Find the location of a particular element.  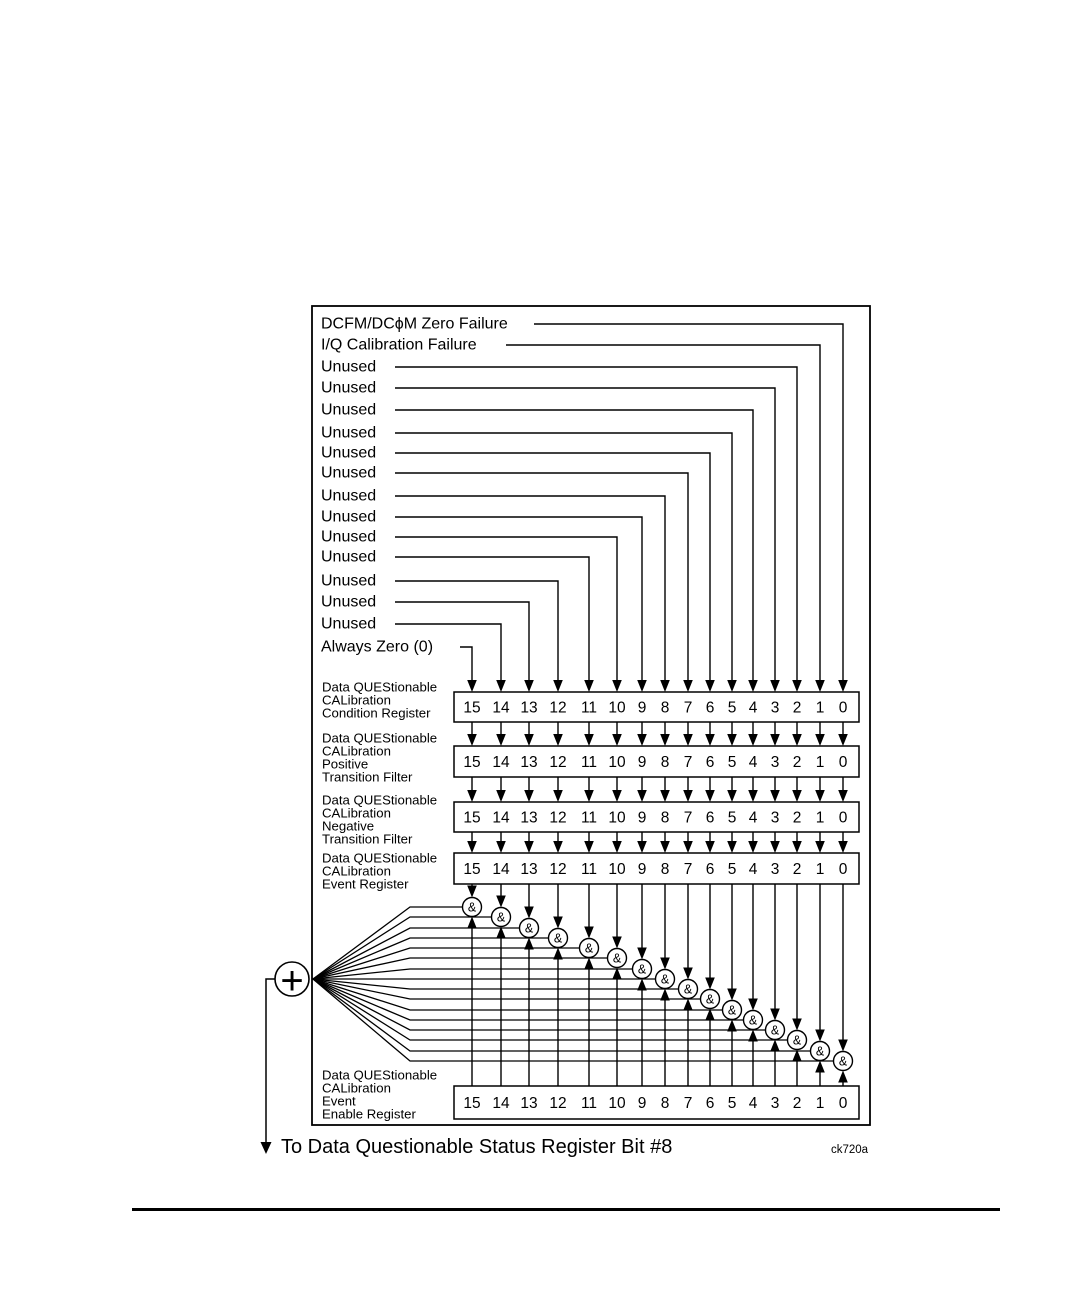

input-bit-12: Unused is located at coordinates (442, 632).